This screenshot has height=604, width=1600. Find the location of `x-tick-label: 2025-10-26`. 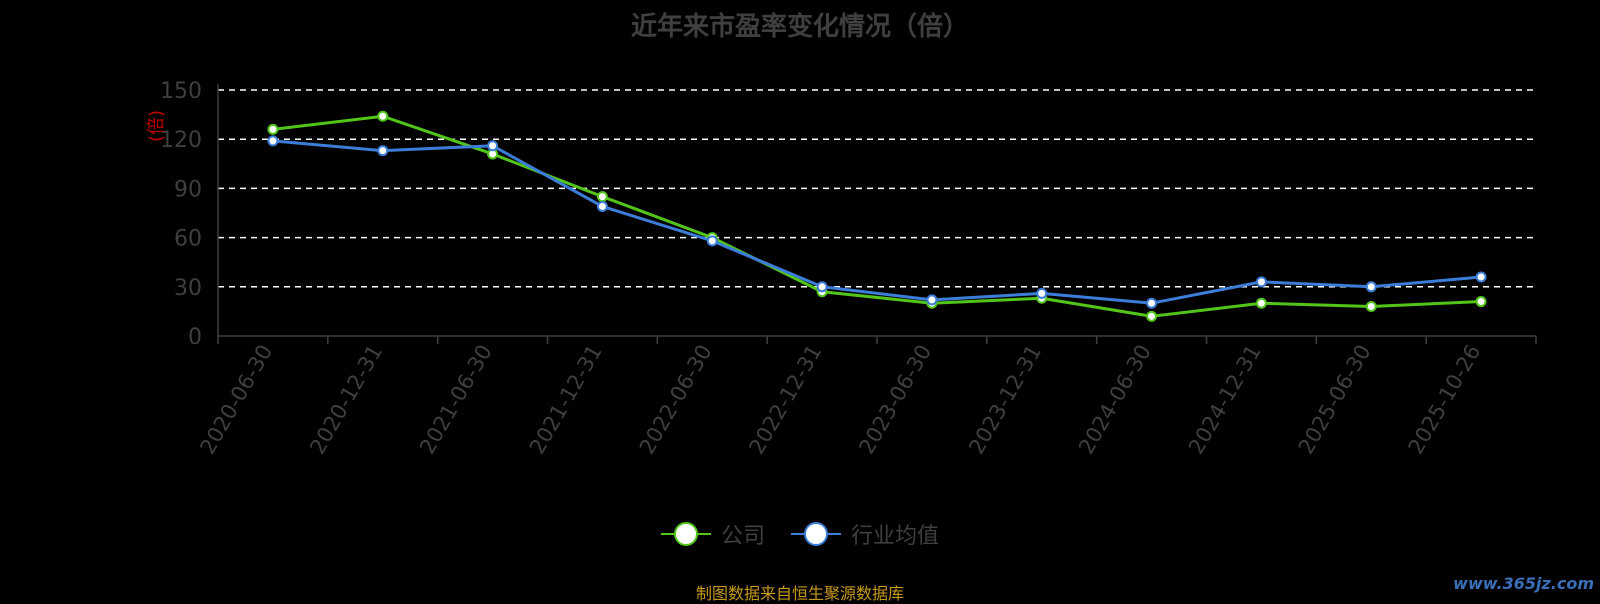

x-tick-label: 2025-10-26 is located at coordinates (1445, 400).